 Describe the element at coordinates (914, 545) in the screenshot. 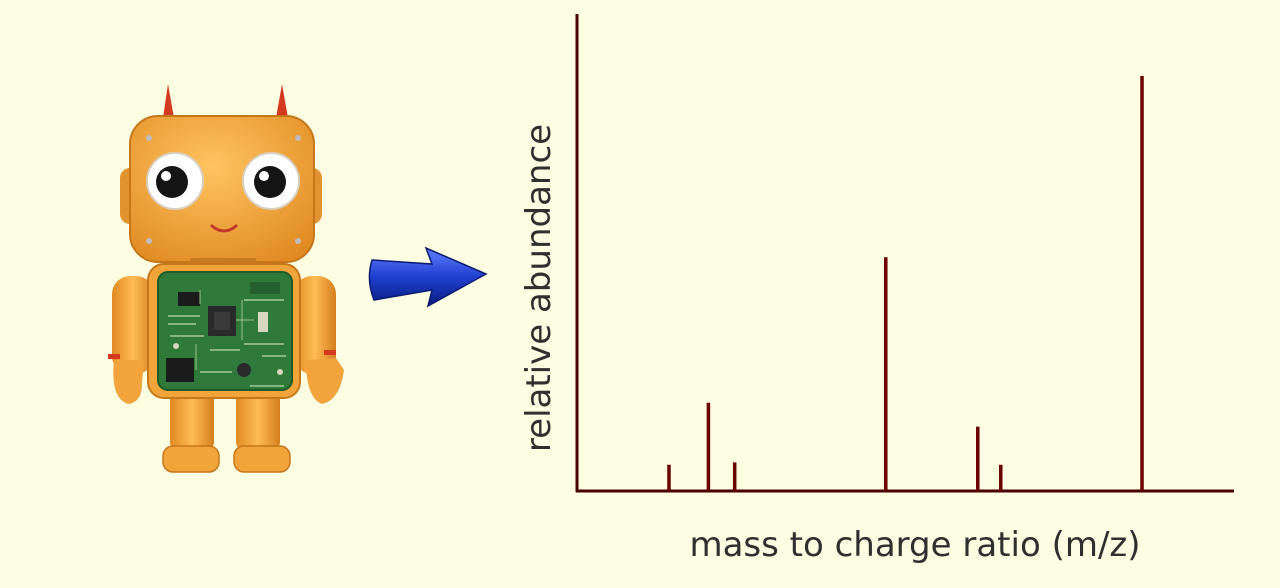

I see `x-axis-label: mass to charge ratio (m/z)` at that location.